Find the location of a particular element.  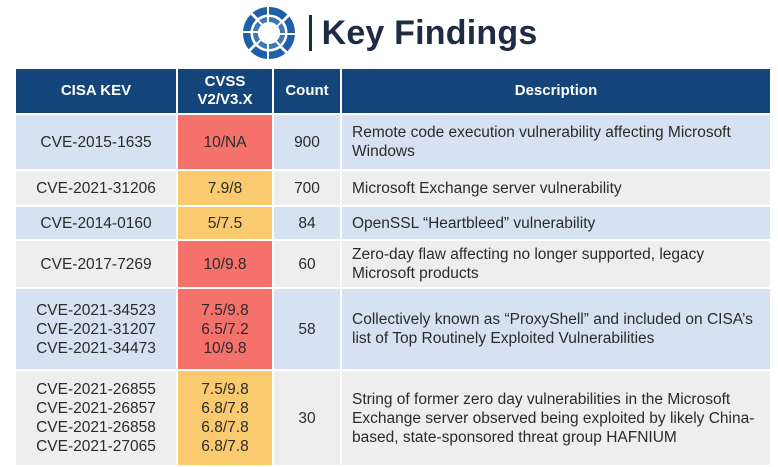

count-cell: 58 is located at coordinates (307, 329).